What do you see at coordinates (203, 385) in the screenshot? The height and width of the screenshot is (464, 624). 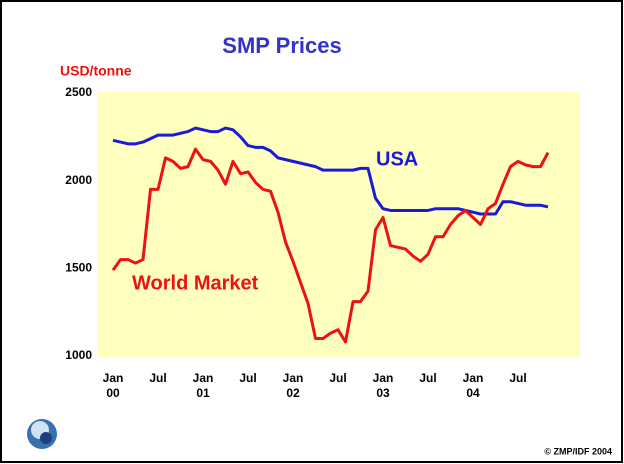 I see `x-tick-label: Jan 01` at bounding box center [203, 385].